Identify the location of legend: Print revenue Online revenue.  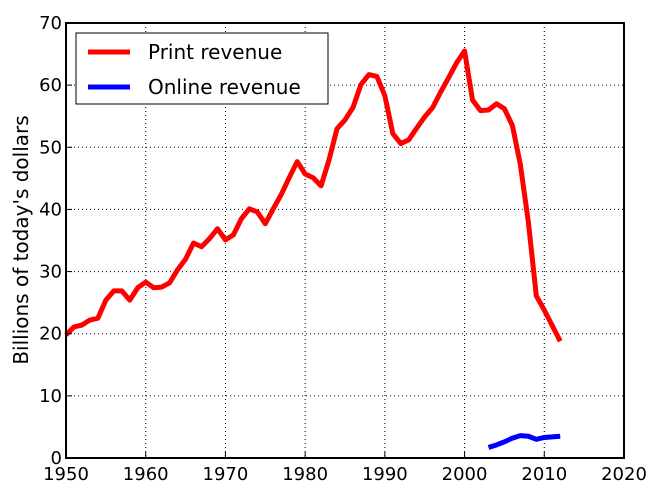
(202, 68).